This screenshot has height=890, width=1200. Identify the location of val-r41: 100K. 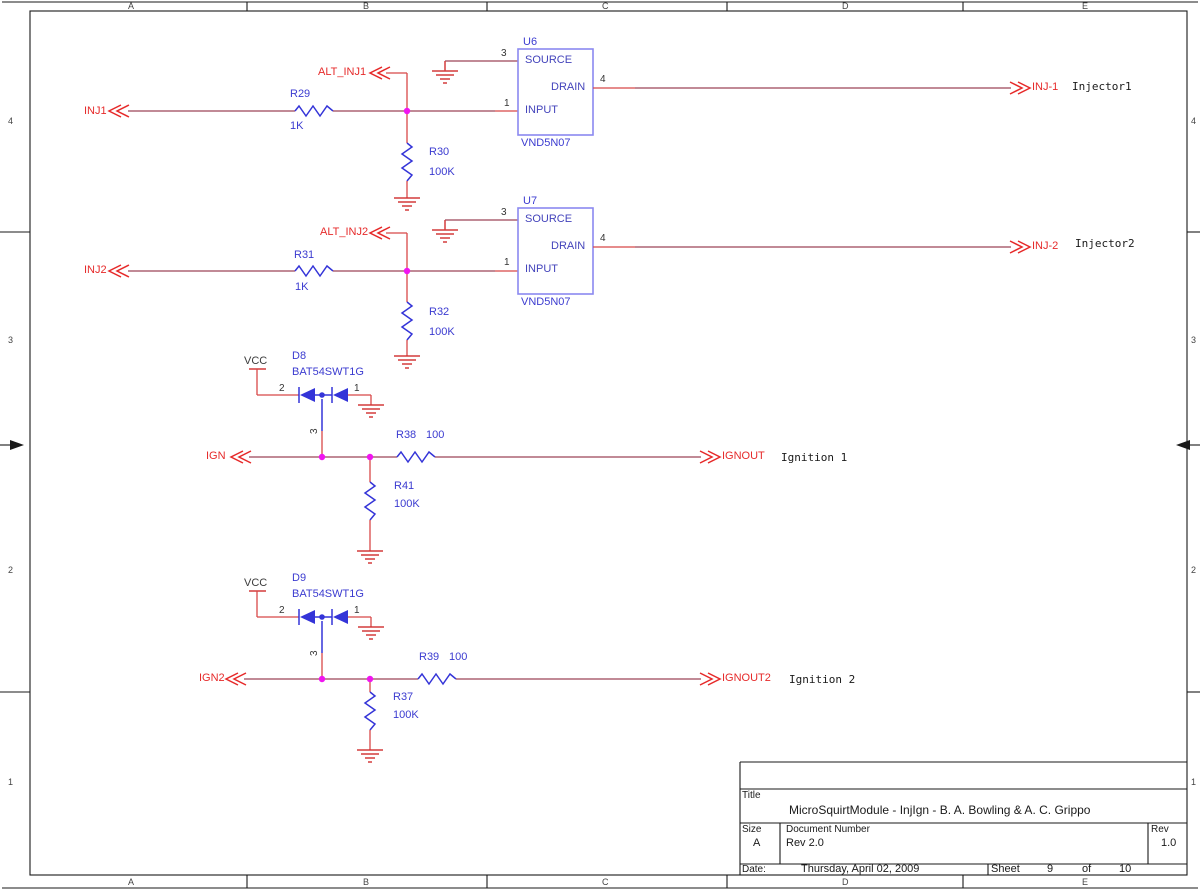
(407, 504).